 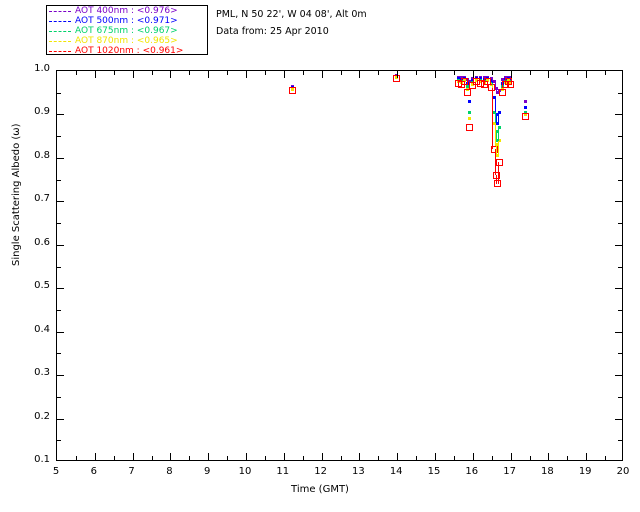 What do you see at coordinates (128, 11) in the screenshot?
I see `legend-row-400nm: AOT 400nm : <0.976>` at bounding box center [128, 11].